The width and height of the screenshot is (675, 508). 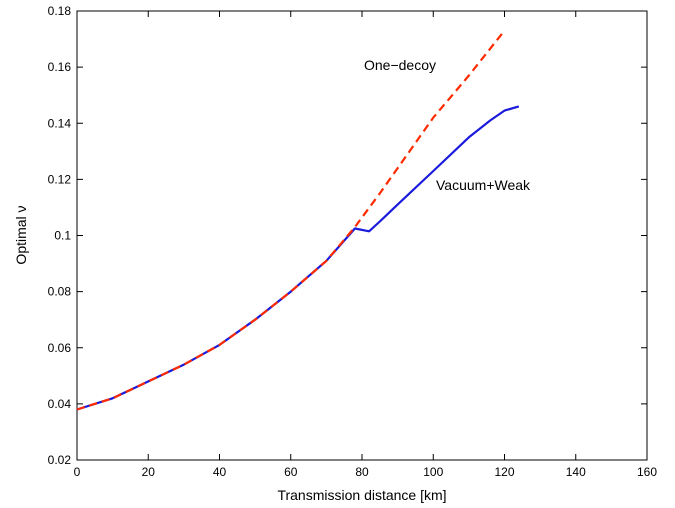 I want to click on y-tick-label: 0.04, so click(x=60, y=404).